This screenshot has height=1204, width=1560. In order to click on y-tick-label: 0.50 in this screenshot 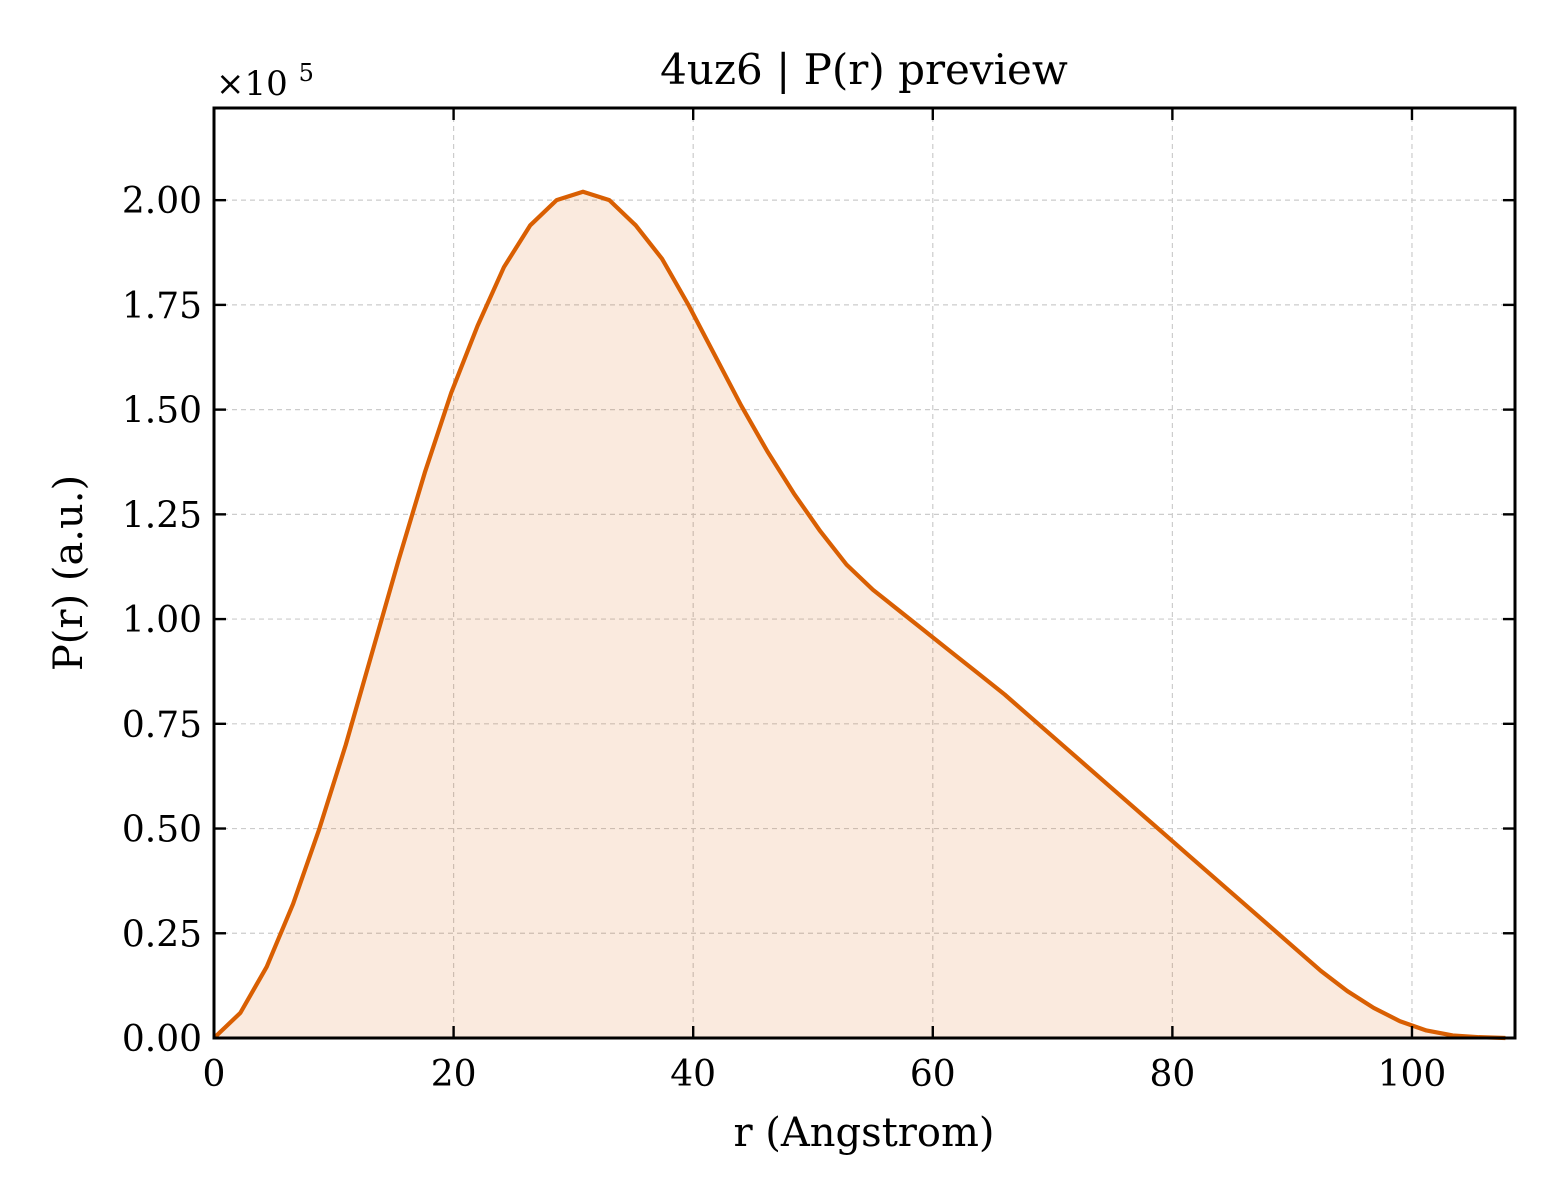, I will do `click(162, 830)`.